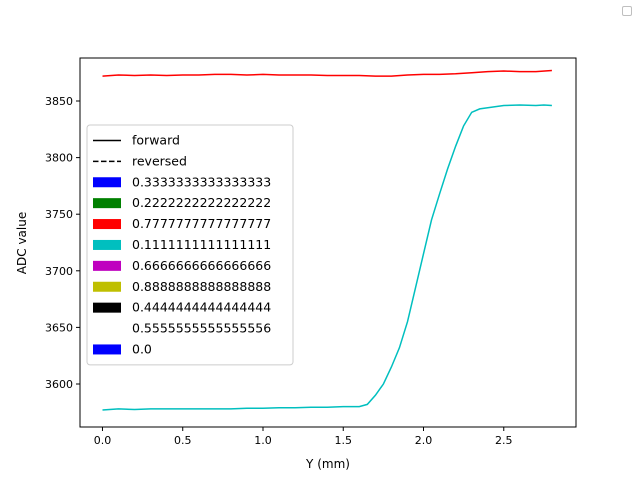  Describe the element at coordinates (159, 160) in the screenshot. I see `legend-label: reversed` at that location.